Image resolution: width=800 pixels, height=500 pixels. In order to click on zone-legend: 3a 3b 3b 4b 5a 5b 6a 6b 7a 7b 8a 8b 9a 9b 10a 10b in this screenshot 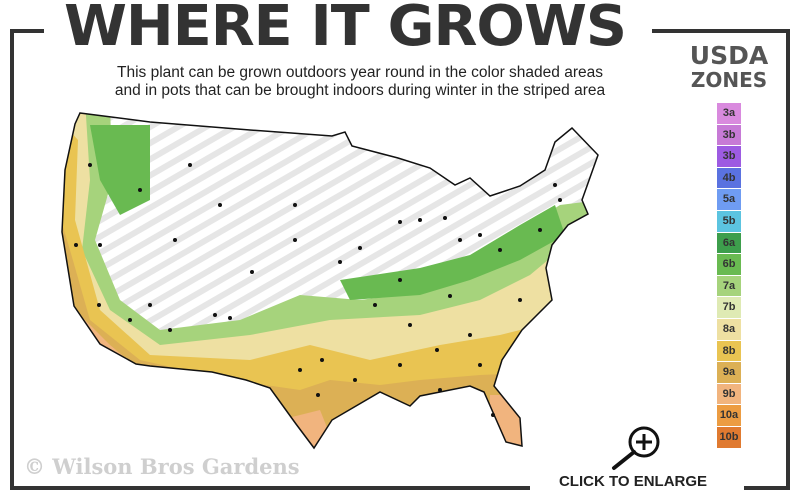, I will do `click(729, 276)`.